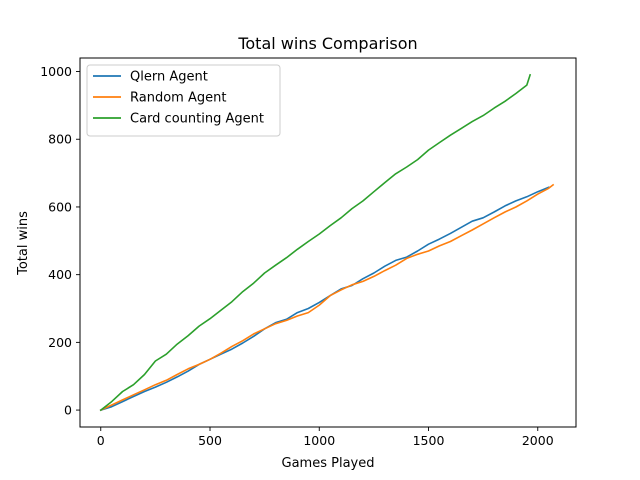 This screenshot has width=640, height=480. What do you see at coordinates (429, 440) in the screenshot?
I see `x-tick-label: 1500` at bounding box center [429, 440].